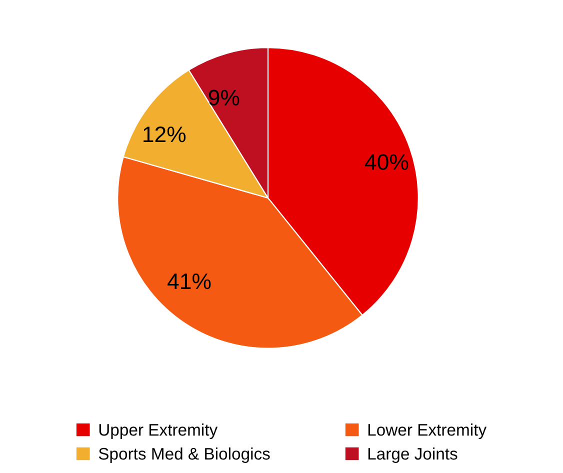  I want to click on data-label: 40%, so click(386, 162).